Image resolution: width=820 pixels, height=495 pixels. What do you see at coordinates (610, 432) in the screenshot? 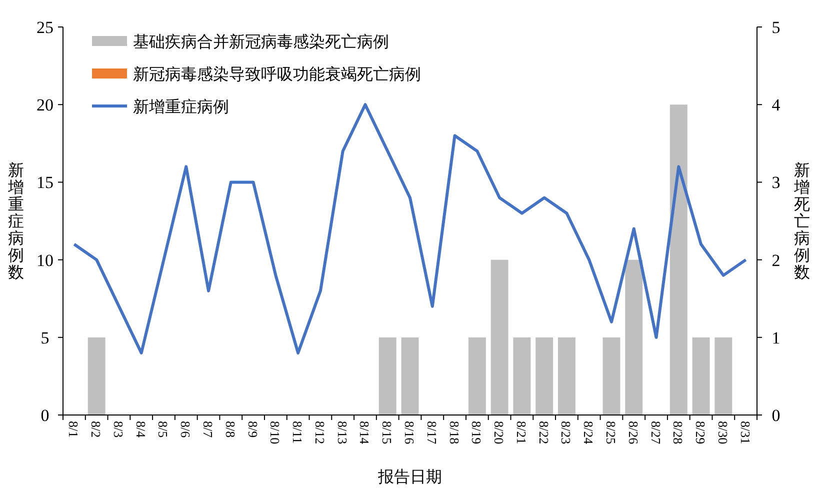
I see `x-tick-label: 8/25` at bounding box center [610, 432].